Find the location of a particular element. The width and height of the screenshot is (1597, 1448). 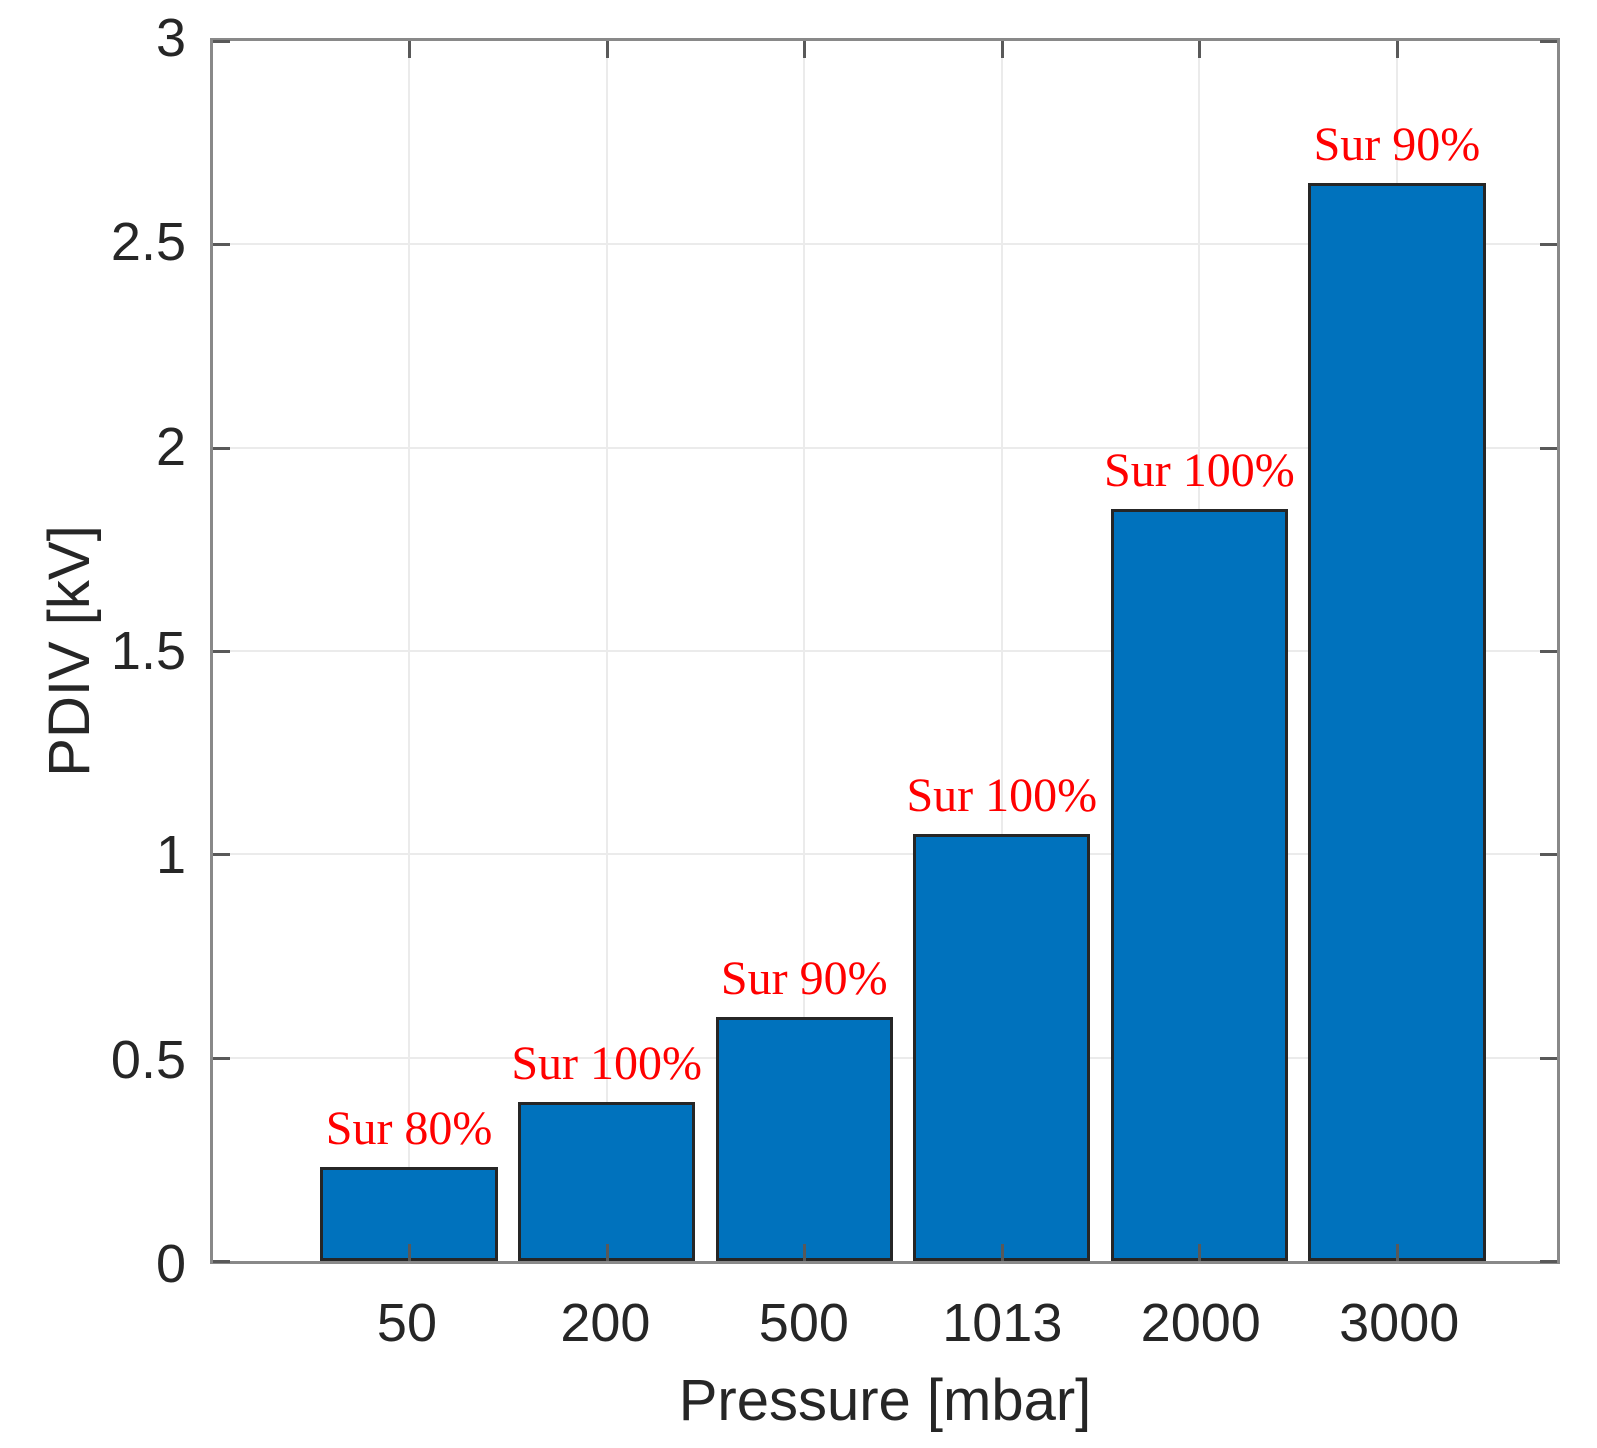

x-tick-label: 3000 is located at coordinates (1399, 1323).